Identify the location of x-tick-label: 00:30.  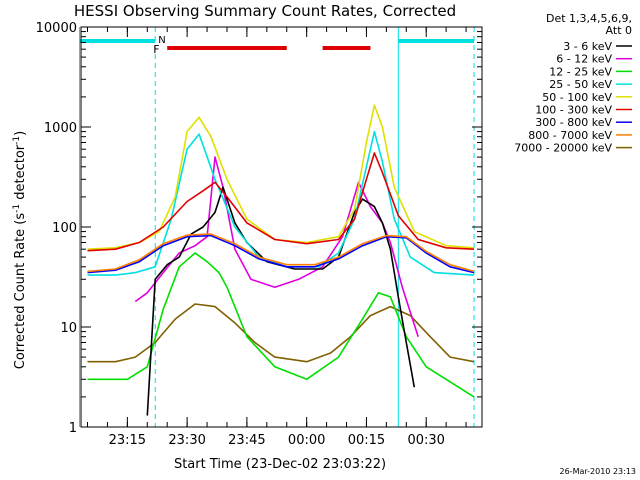
(425, 440).